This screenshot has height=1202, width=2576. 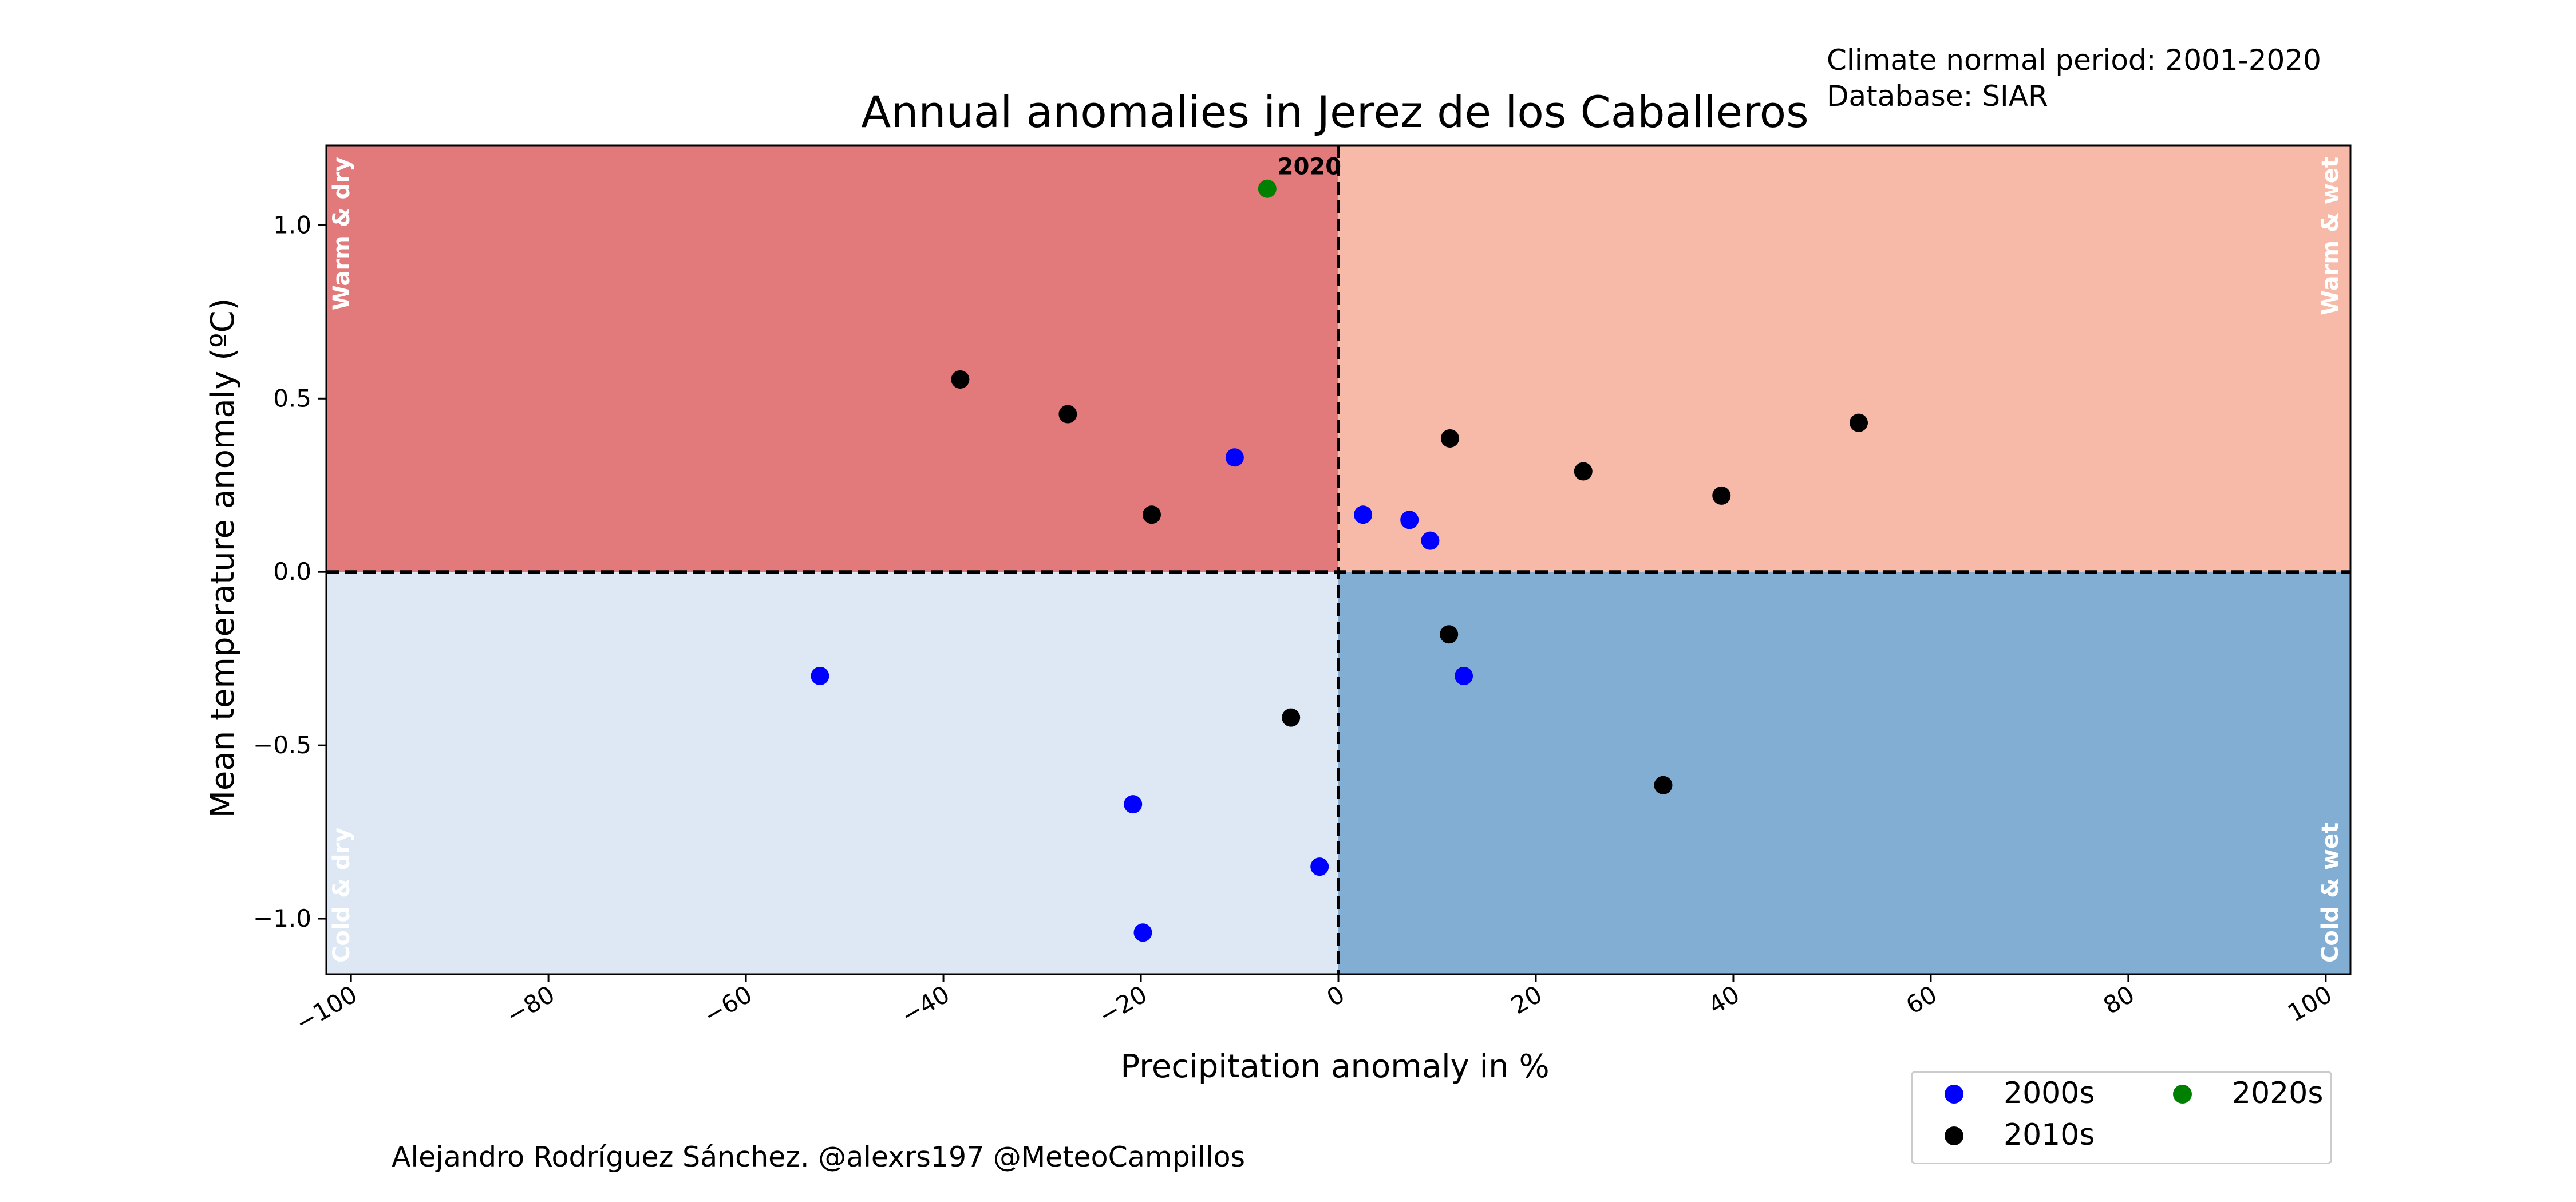 What do you see at coordinates (1724, 1000) in the screenshot?
I see `x-tick-label: 40` at bounding box center [1724, 1000].